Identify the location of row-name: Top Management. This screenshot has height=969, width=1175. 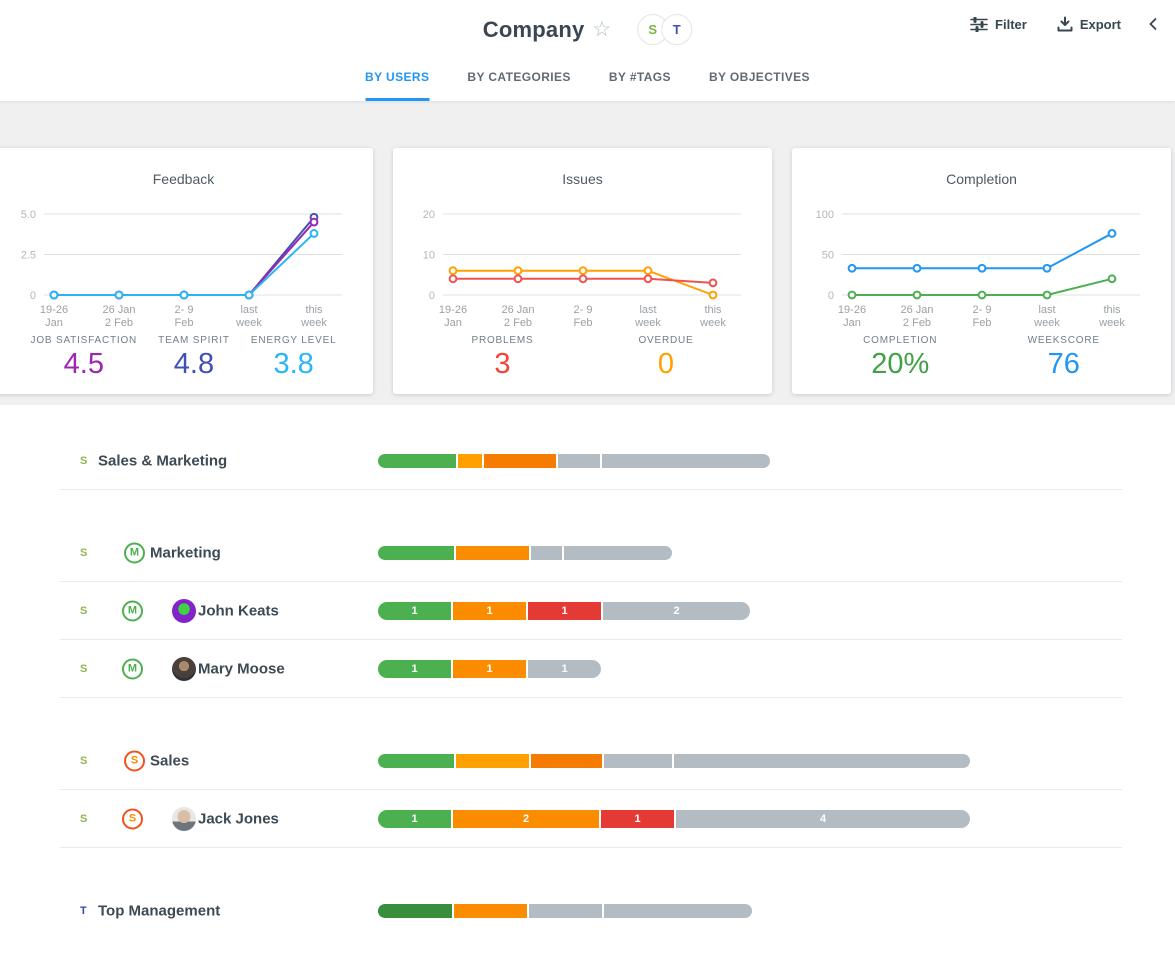
(159, 911).